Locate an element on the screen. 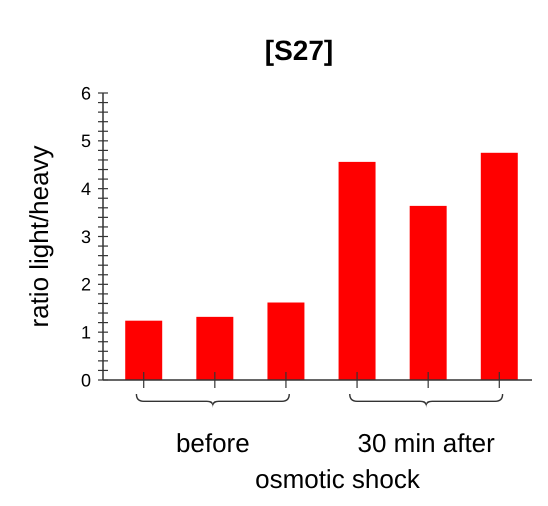 Image resolution: width=548 pixels, height=506 pixels. x-axis-title: osmotic shock is located at coordinates (338, 479).